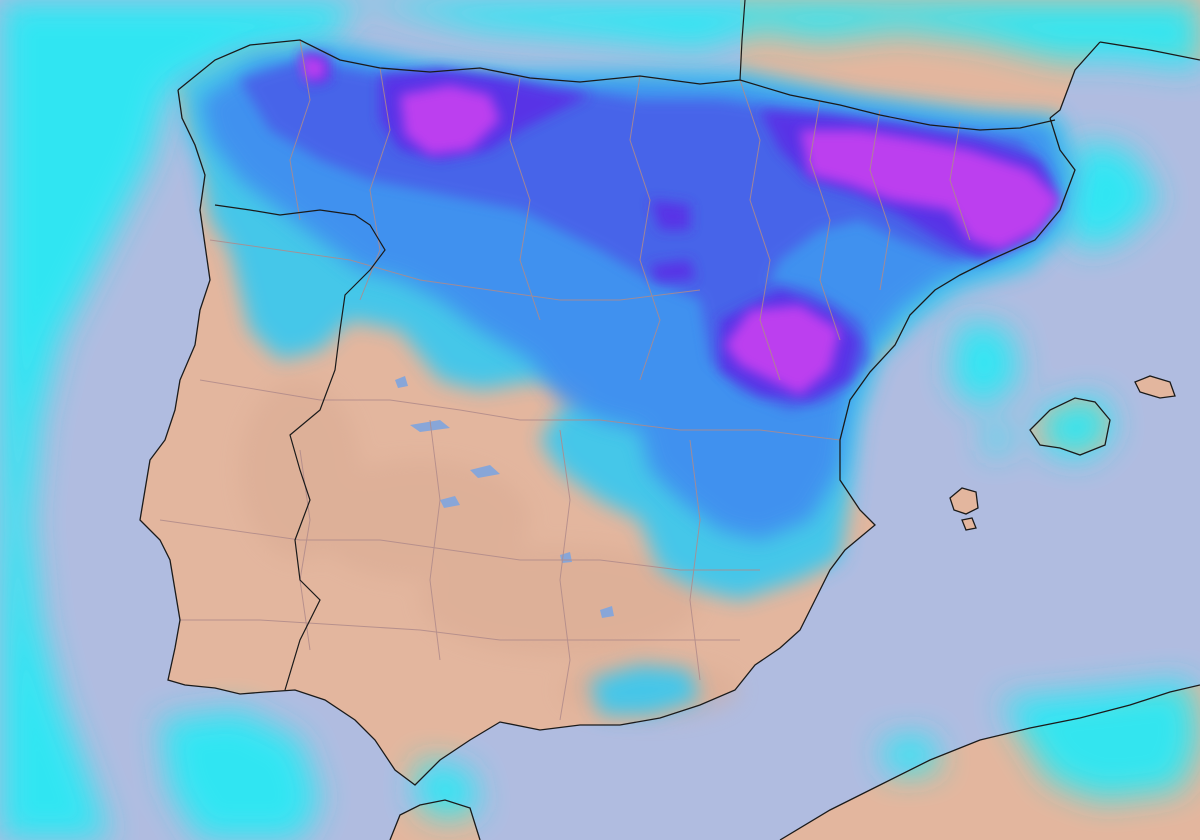 The image size is (1200, 840). What do you see at coordinates (964, 501) in the screenshot?
I see `ibiza-island` at bounding box center [964, 501].